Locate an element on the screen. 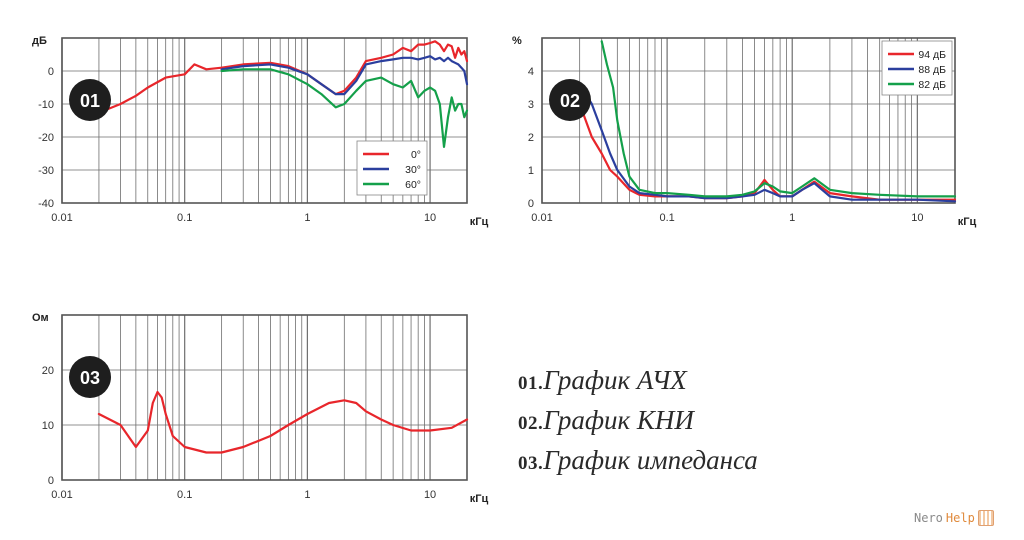 This screenshot has width=1024, height=540. caption-item: 03.График импеданса is located at coordinates (638, 462).